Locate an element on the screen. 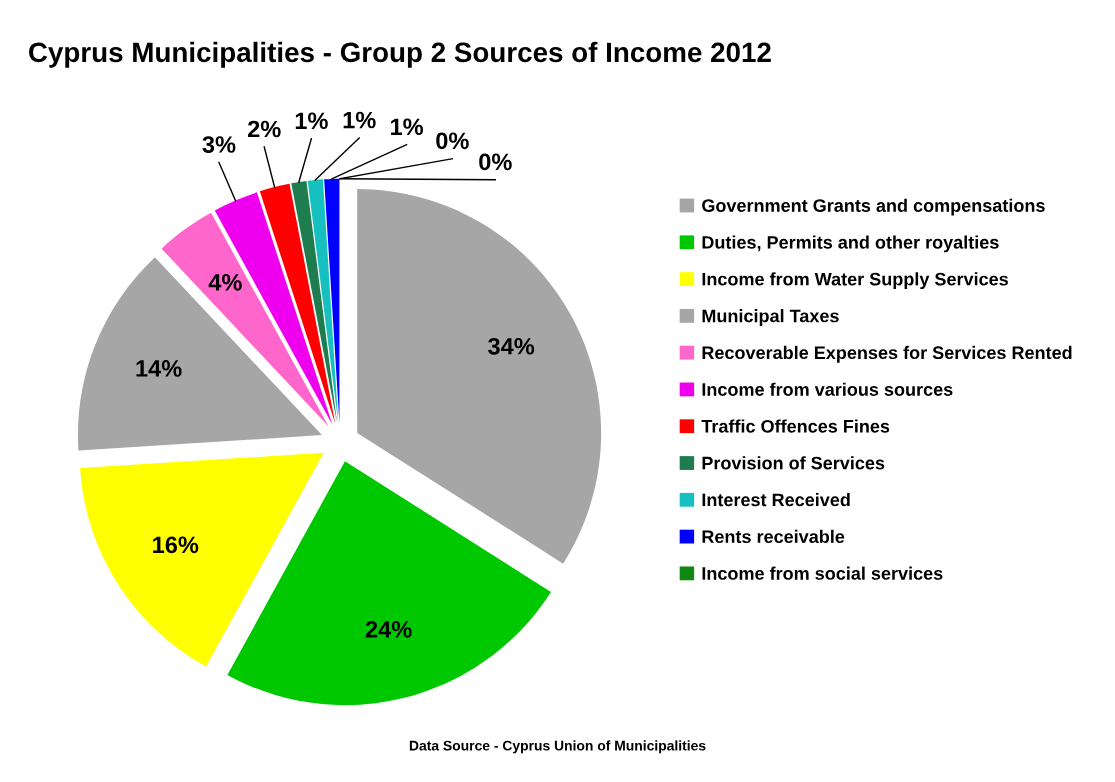 This screenshot has width=1115, height=782. data-label: 16% is located at coordinates (176, 545).